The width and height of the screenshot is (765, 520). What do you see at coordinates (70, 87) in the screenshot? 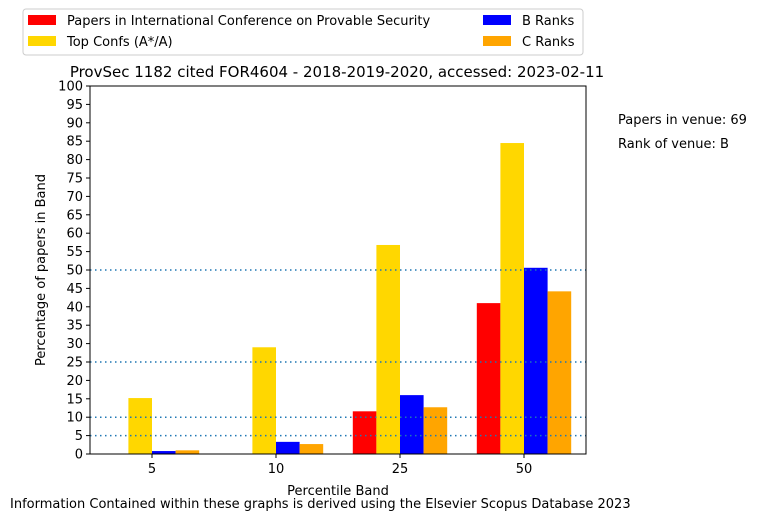
I see `y-tick-label: 100` at bounding box center [70, 87].